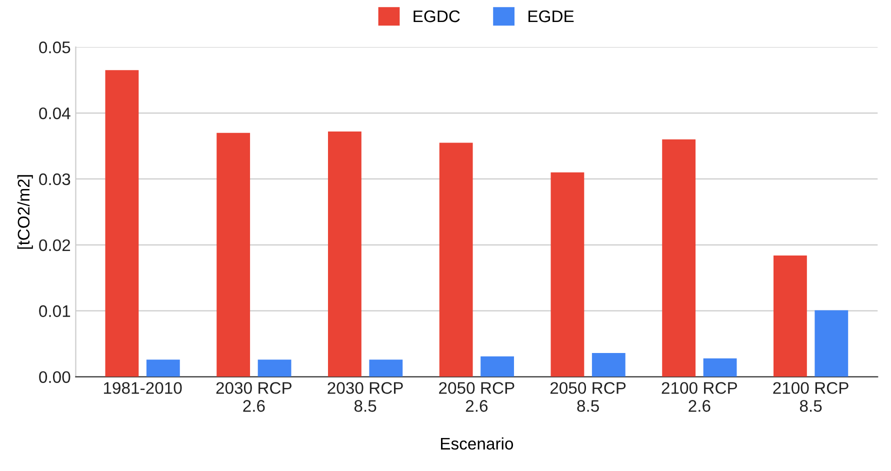  I want to click on legend-label: EGDE, so click(551, 16).